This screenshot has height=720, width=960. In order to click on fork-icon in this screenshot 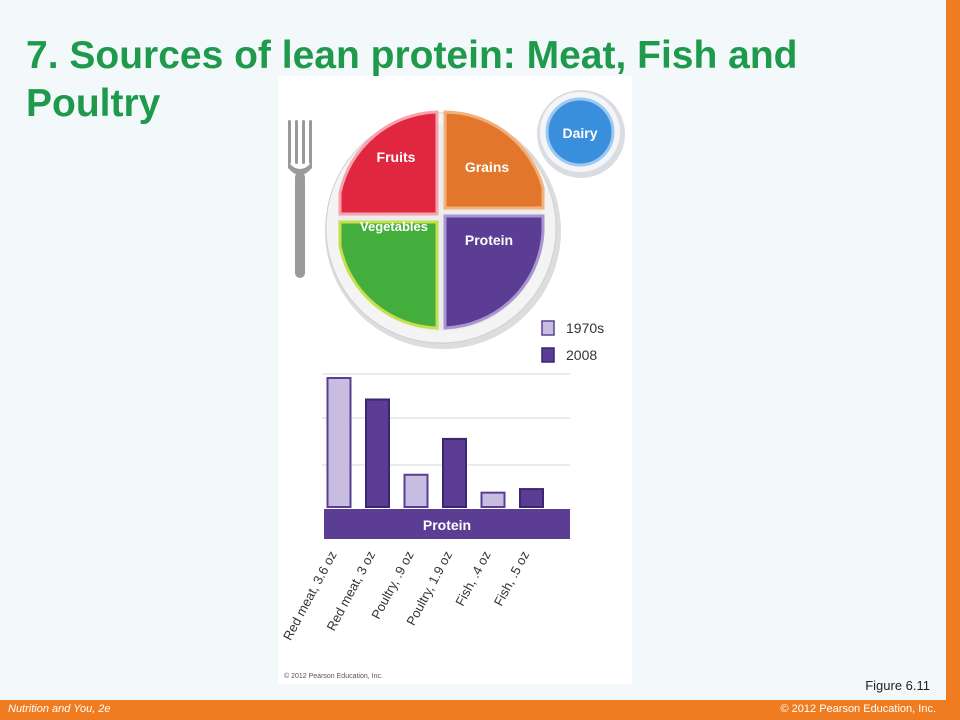, I will do `click(300, 199)`.